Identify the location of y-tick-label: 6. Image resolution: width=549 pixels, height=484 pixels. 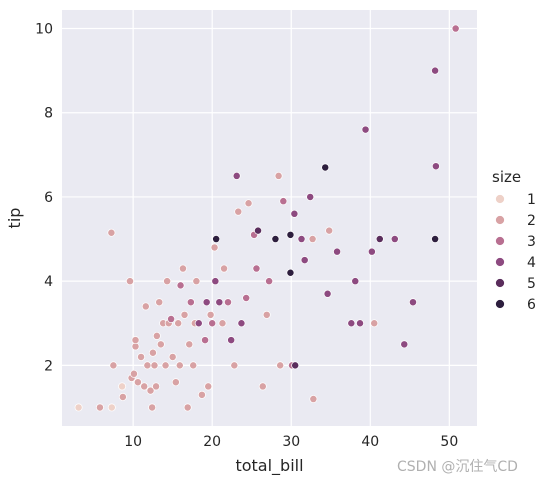
(48, 198).